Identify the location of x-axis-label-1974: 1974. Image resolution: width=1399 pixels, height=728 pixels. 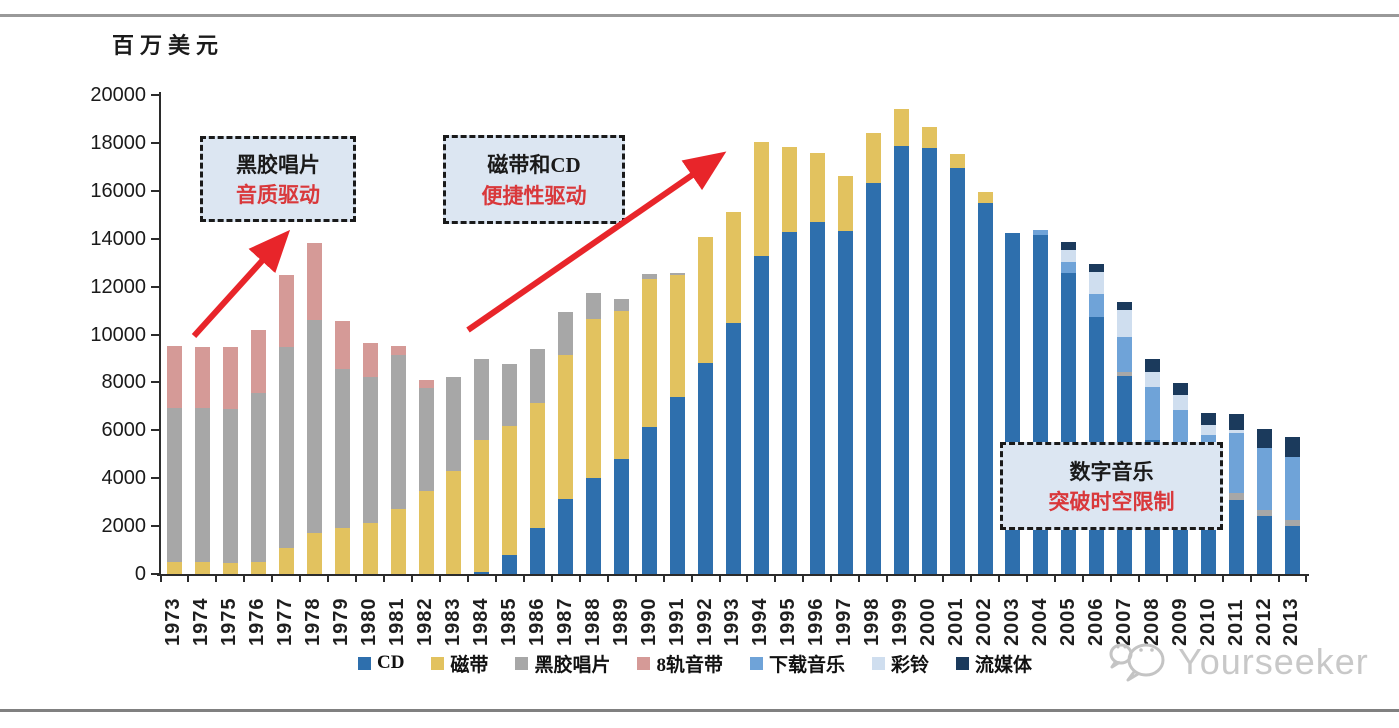
(201, 622).